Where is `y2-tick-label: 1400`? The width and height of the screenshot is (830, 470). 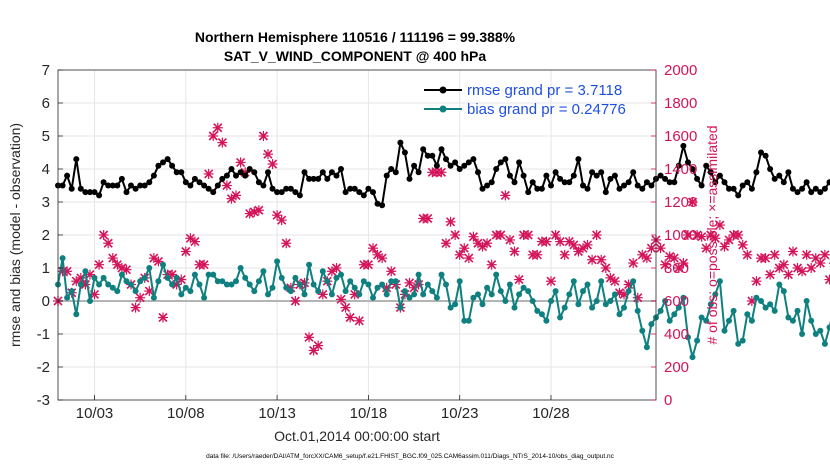
y2-tick-label: 1400 is located at coordinates (680, 169).